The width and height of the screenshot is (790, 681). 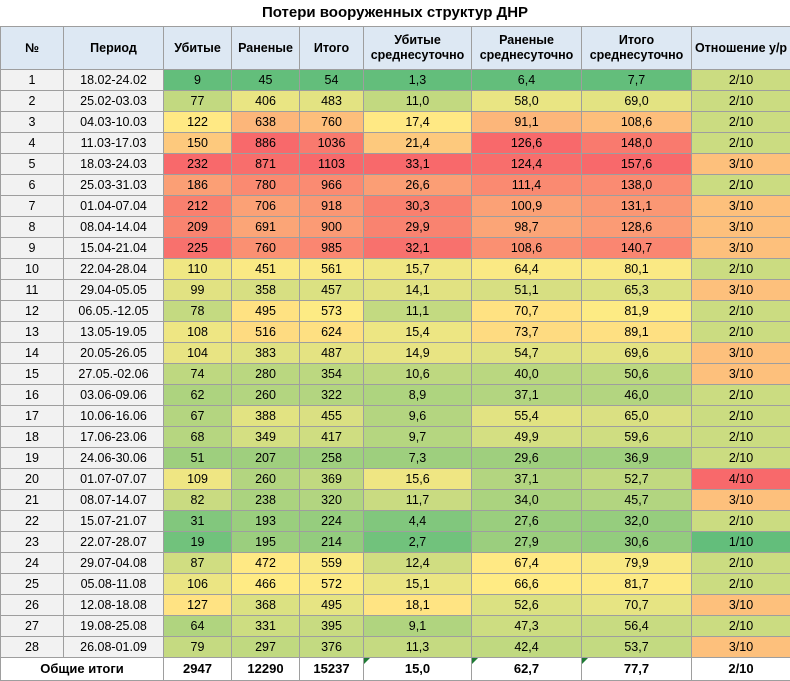 What do you see at coordinates (637, 647) in the screenshot?
I see `cell-total-avg: 53,7` at bounding box center [637, 647].